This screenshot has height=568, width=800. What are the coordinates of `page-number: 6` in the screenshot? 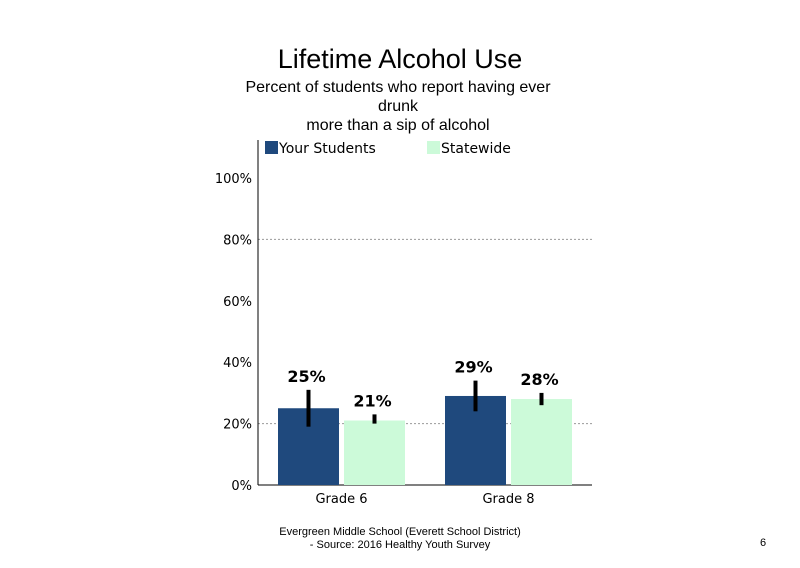 It's located at (763, 543).